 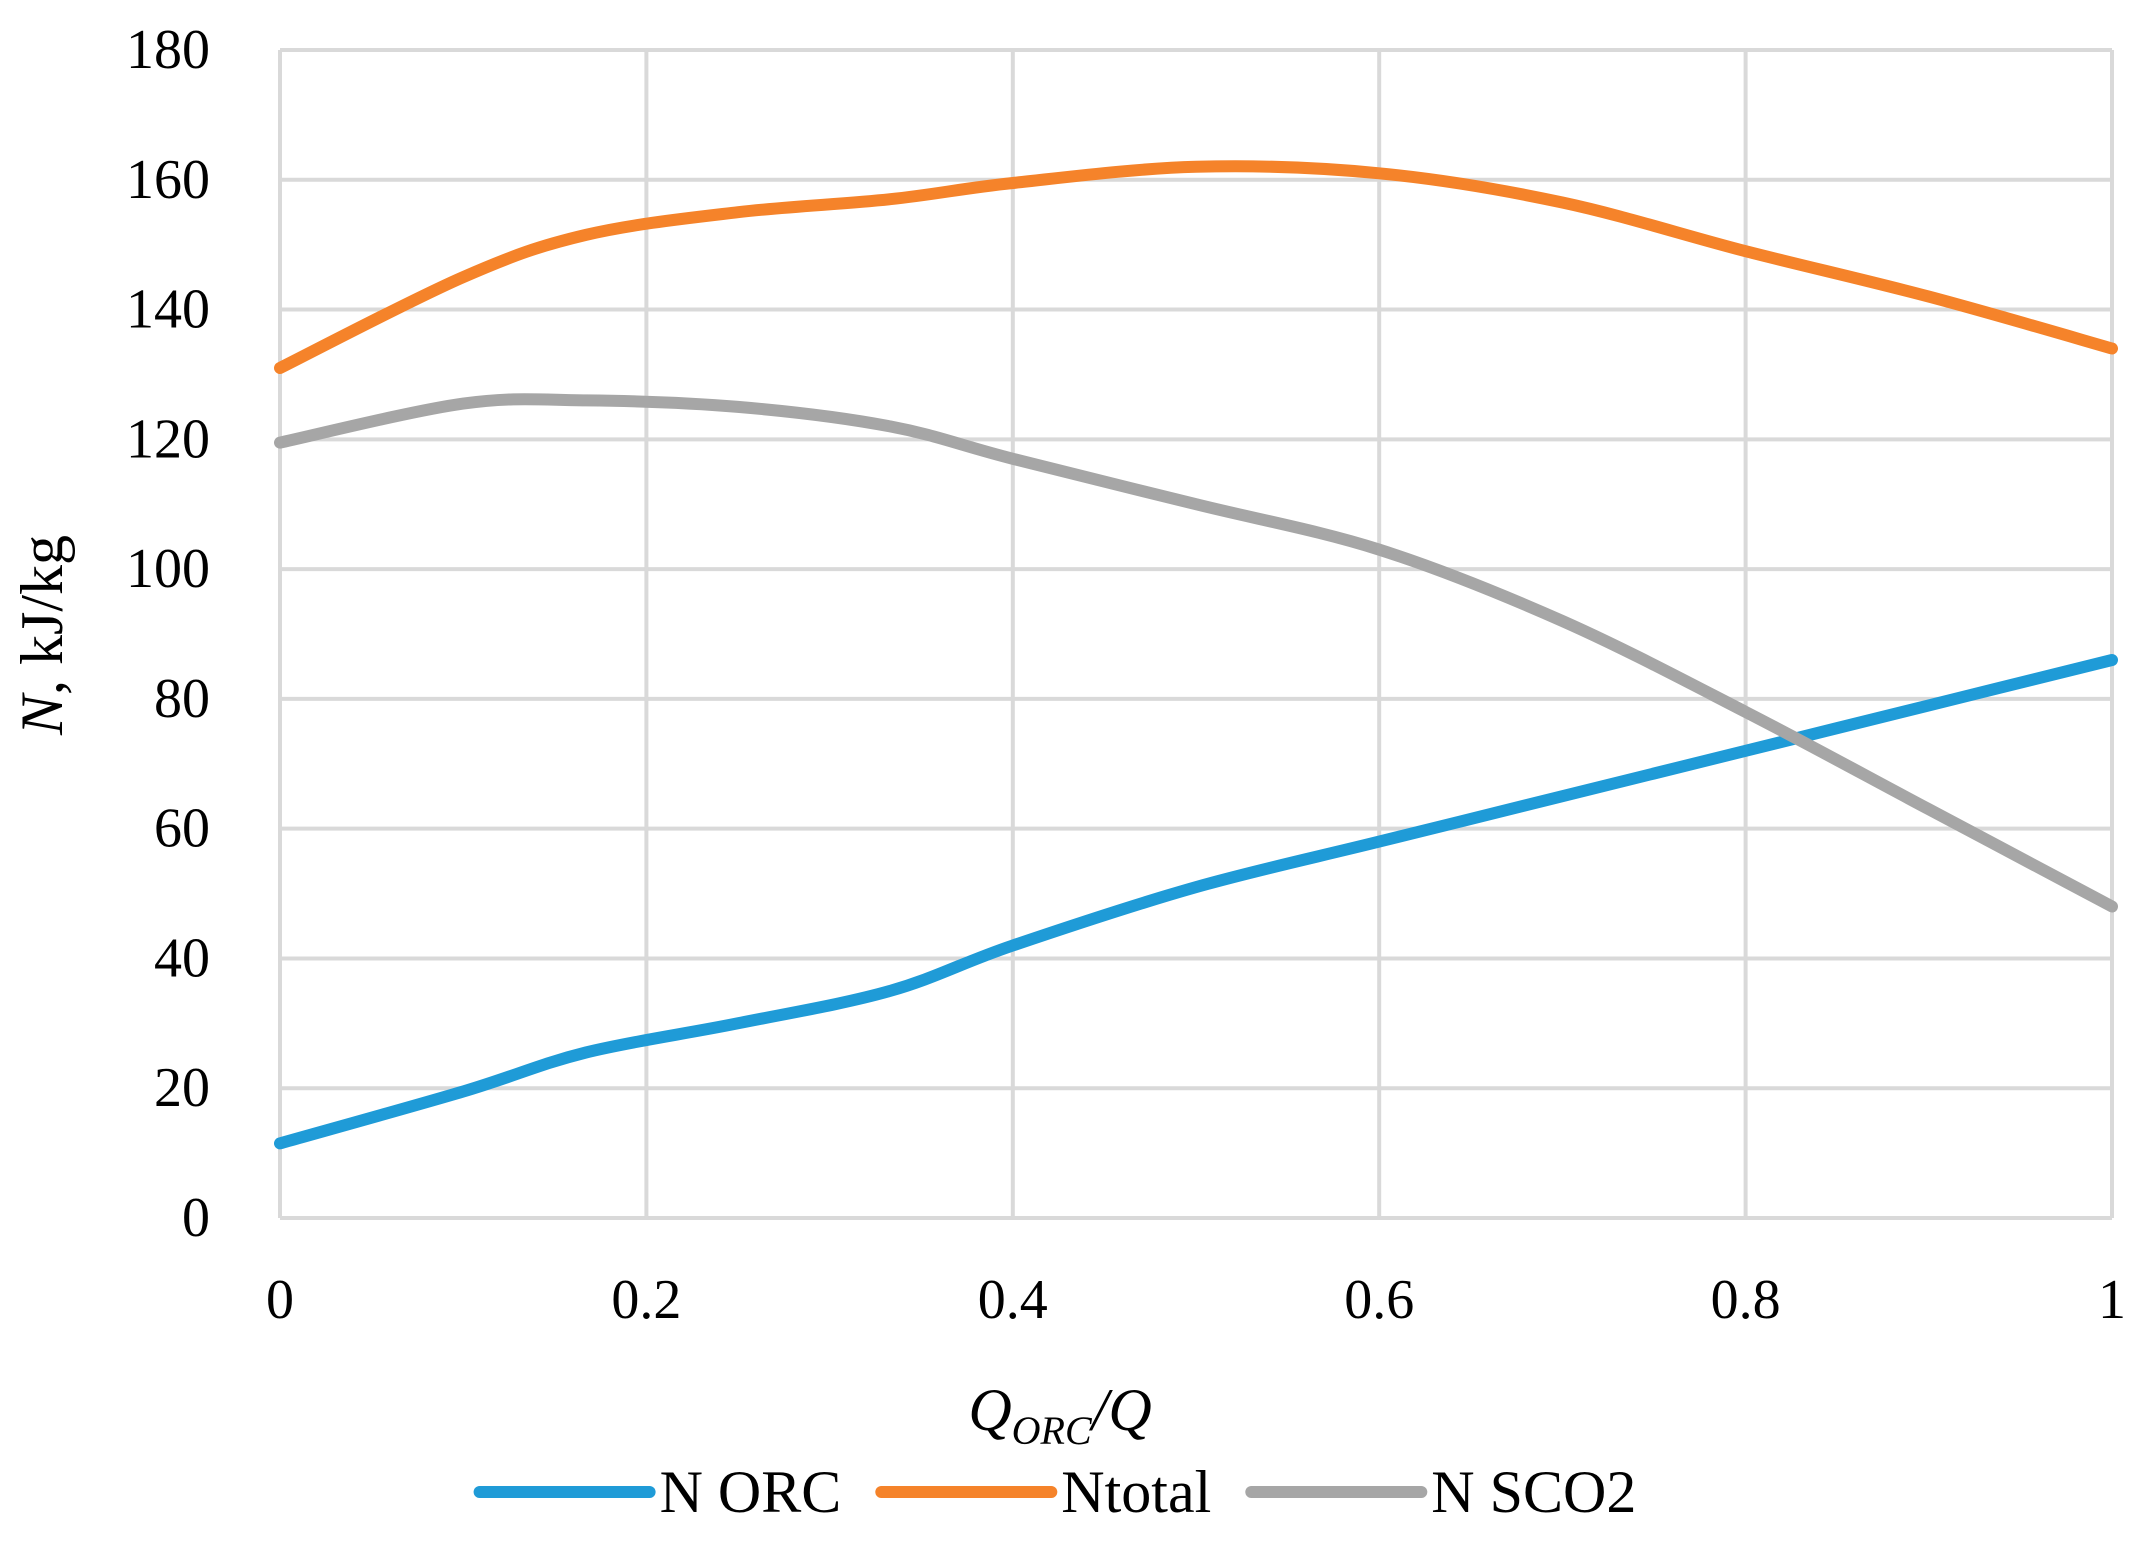 What do you see at coordinates (1052, 1430) in the screenshot?
I see `x-axis-title-subscript: ORC` at bounding box center [1052, 1430].